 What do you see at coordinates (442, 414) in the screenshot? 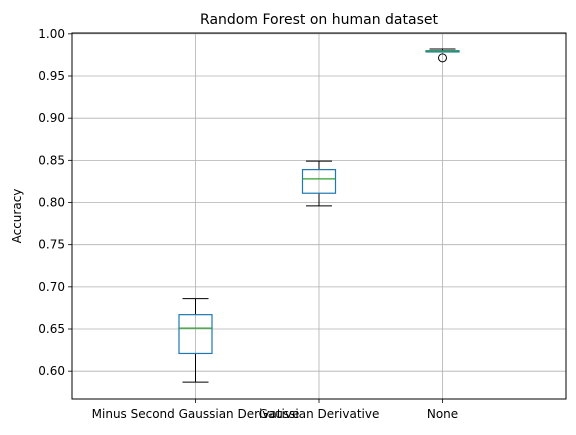
I see `x-tick-label: None` at bounding box center [442, 414].